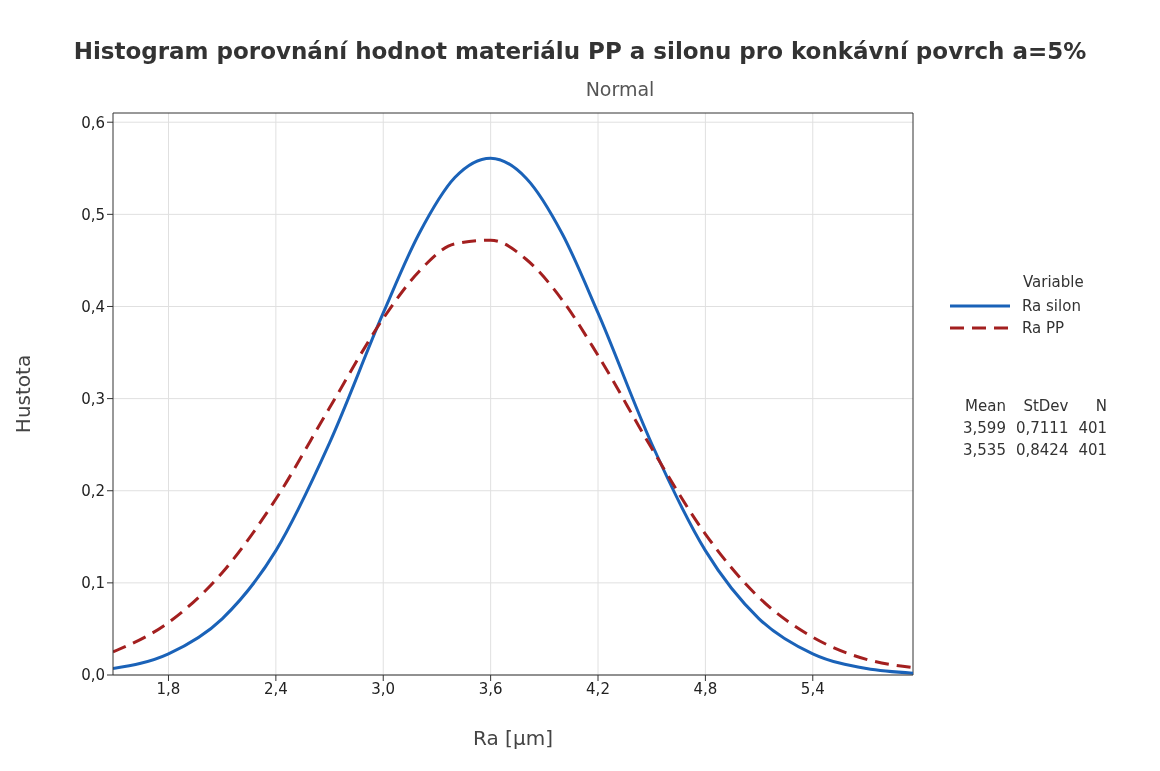 The height and width of the screenshot is (771, 1160). What do you see at coordinates (705, 688) in the screenshot?
I see `x-tick-label: 4,8` at bounding box center [705, 688].